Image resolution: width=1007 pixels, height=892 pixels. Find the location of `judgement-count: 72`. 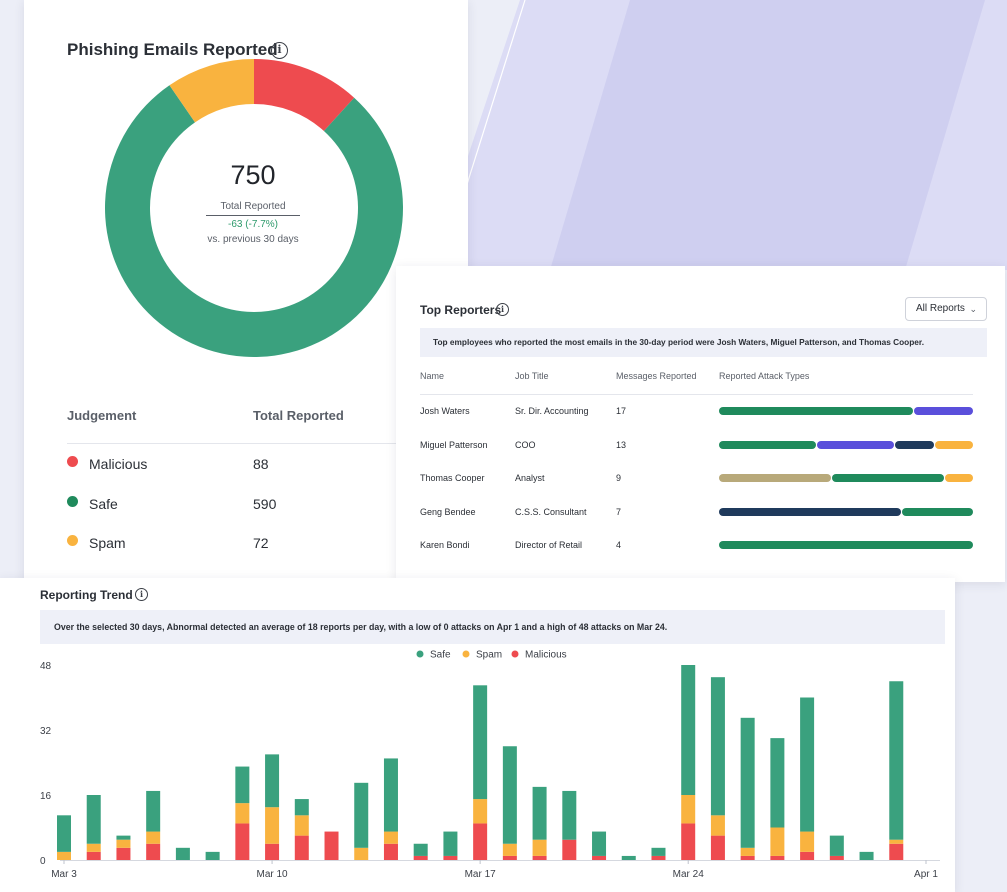

judgement-count: 72 is located at coordinates (261, 543).